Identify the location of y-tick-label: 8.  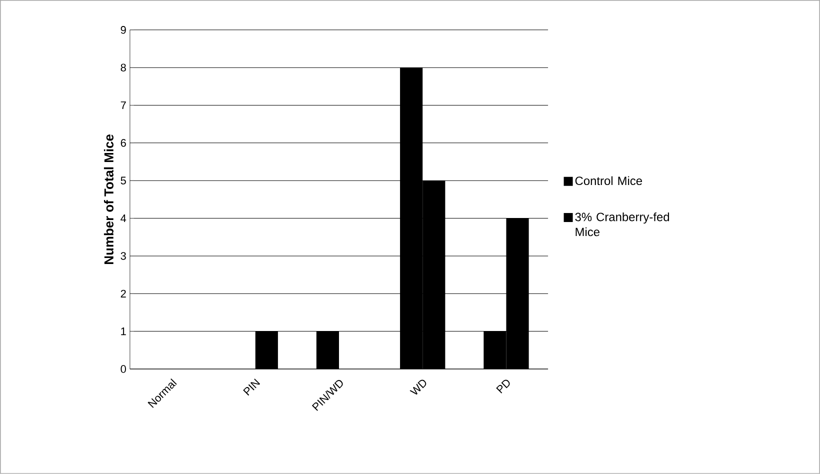
(123, 68).